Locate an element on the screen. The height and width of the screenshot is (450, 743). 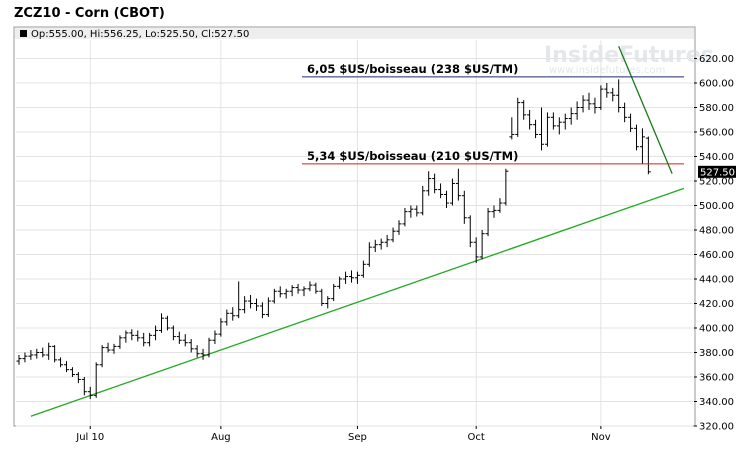
y-tick-label: 620.00 is located at coordinates (716, 59).